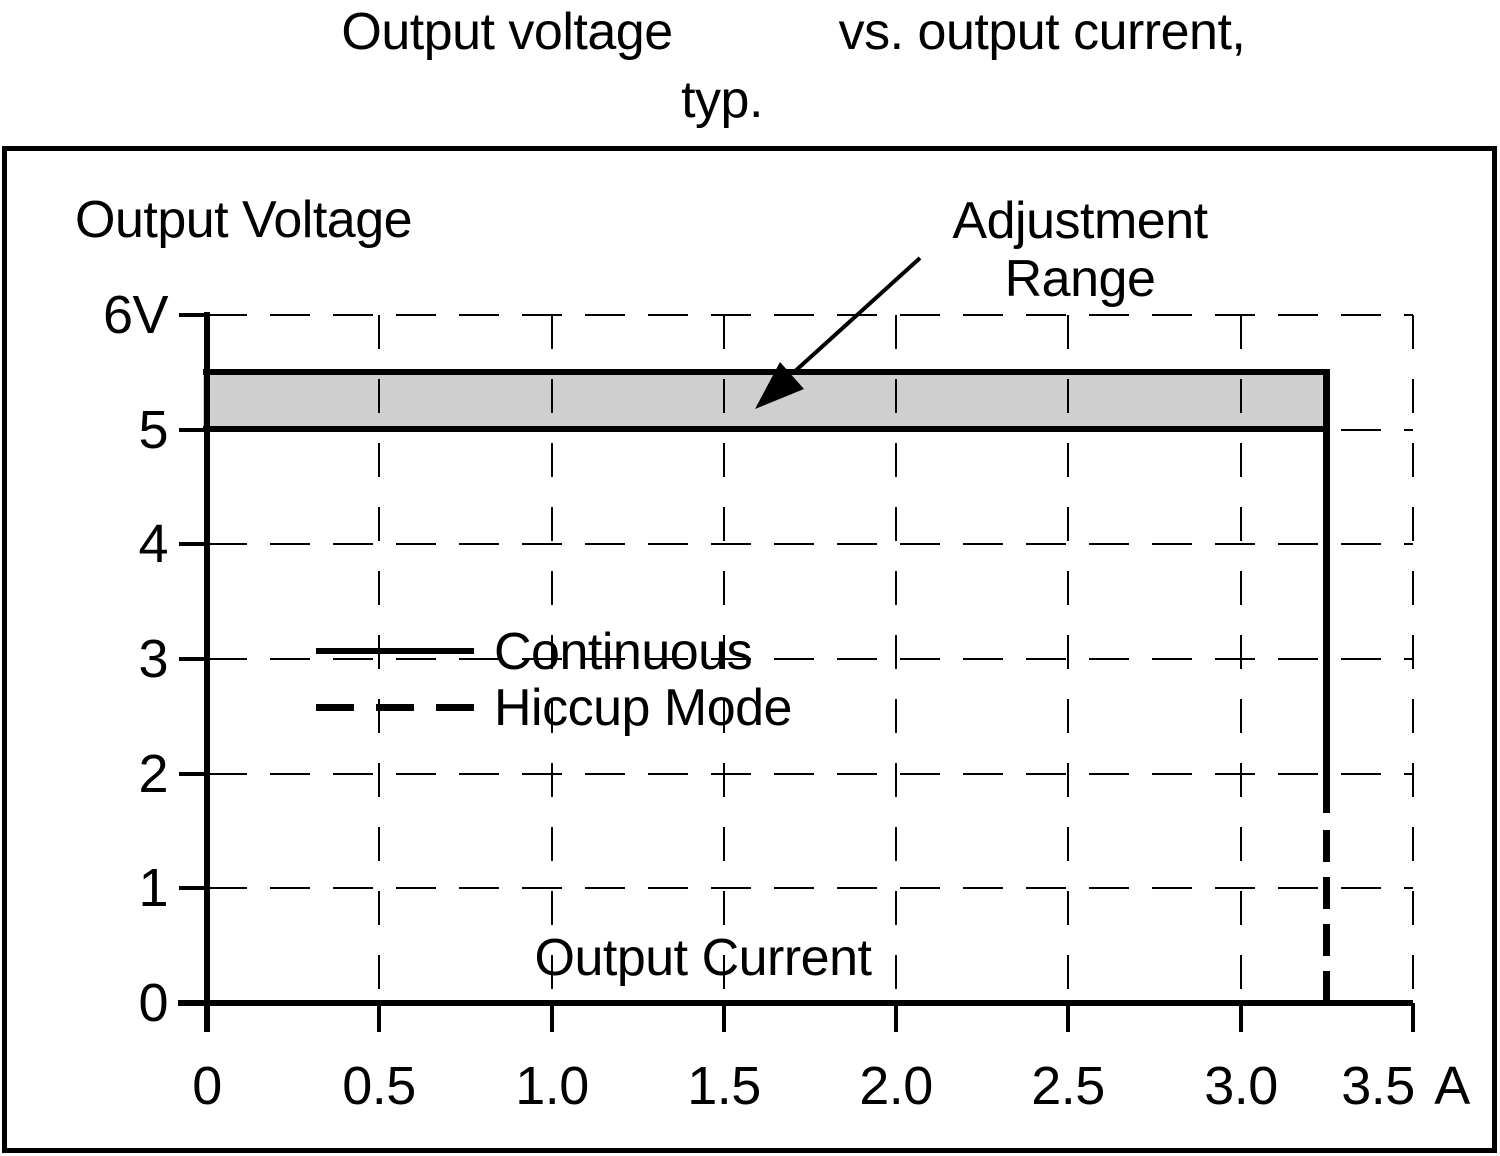  Describe the element at coordinates (1378, 1086) in the screenshot. I see `x-tick-label: 3.5` at that location.